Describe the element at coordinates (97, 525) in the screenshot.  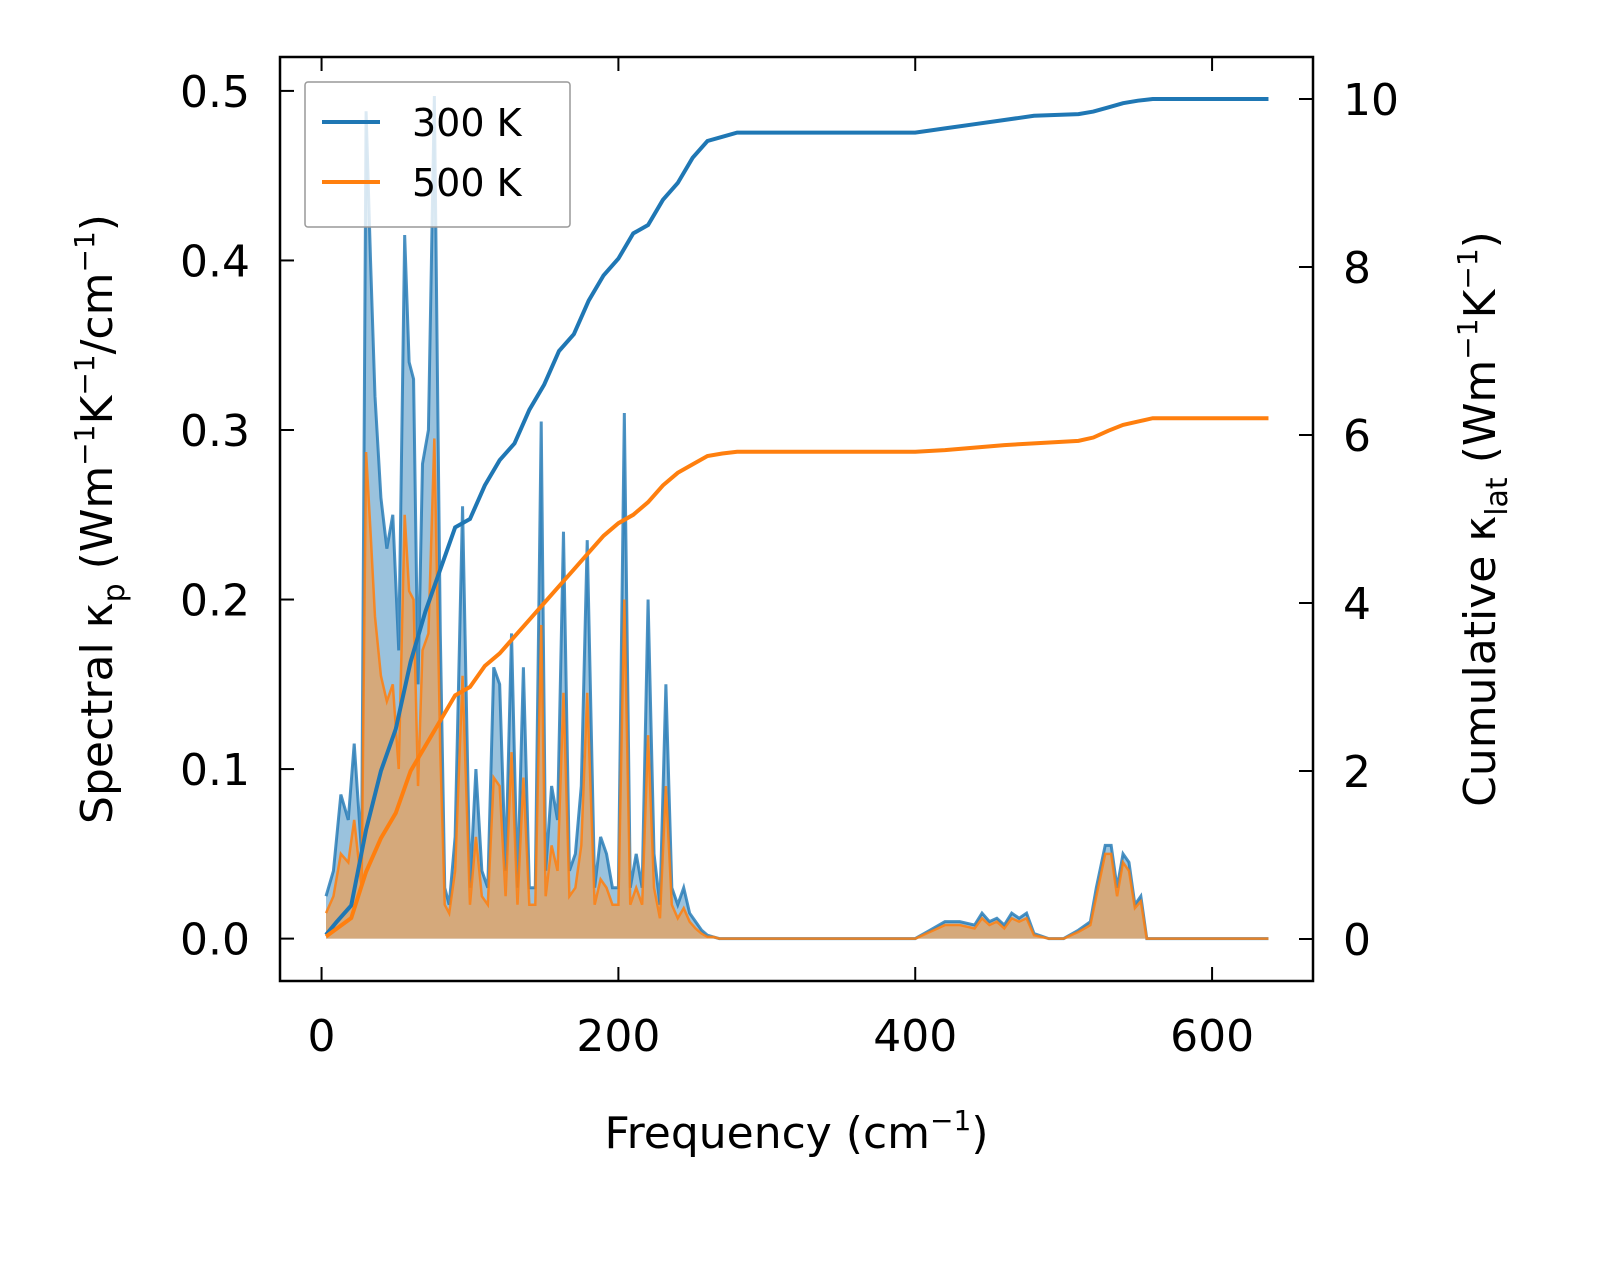
I see `y-left-label-mid: (Wm` at that location.